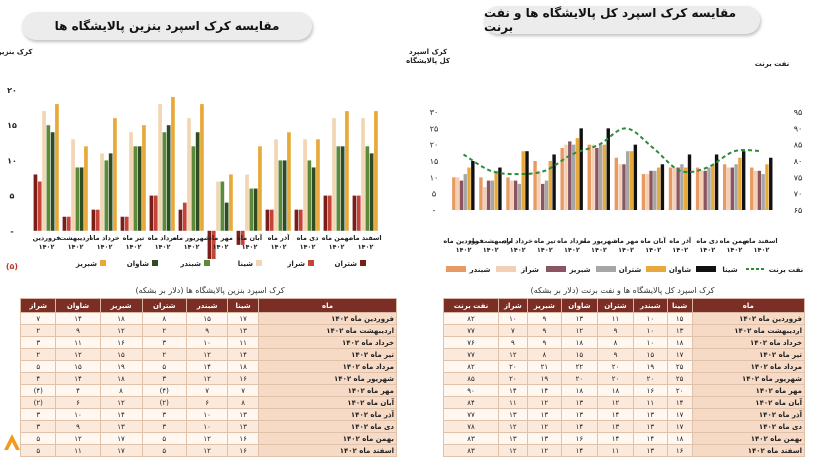  I want to click on right-table-cell: فروردین ماه ۱۴۰۲, so click(748, 318).